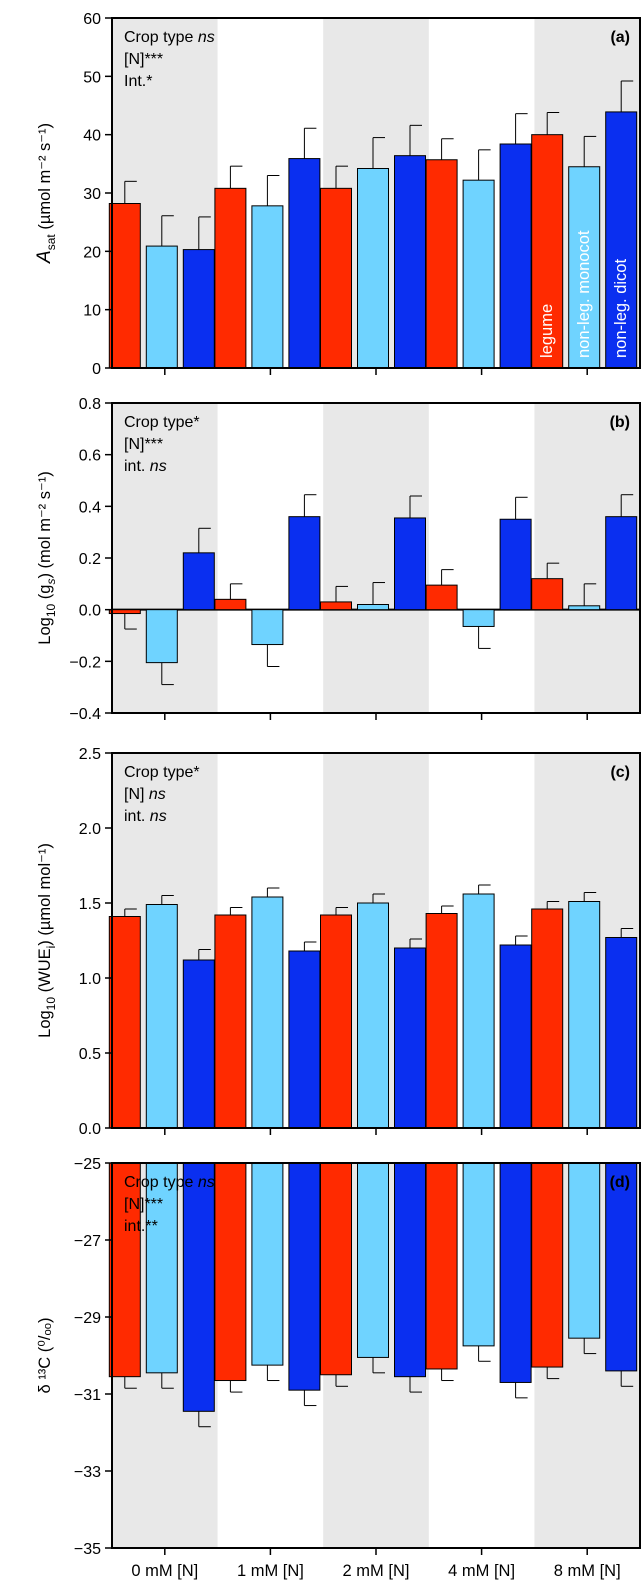 This screenshot has height=1583, width=643. Describe the element at coordinates (481, 1571) in the screenshot. I see `x-category-label: 4 mM [N]` at that location.